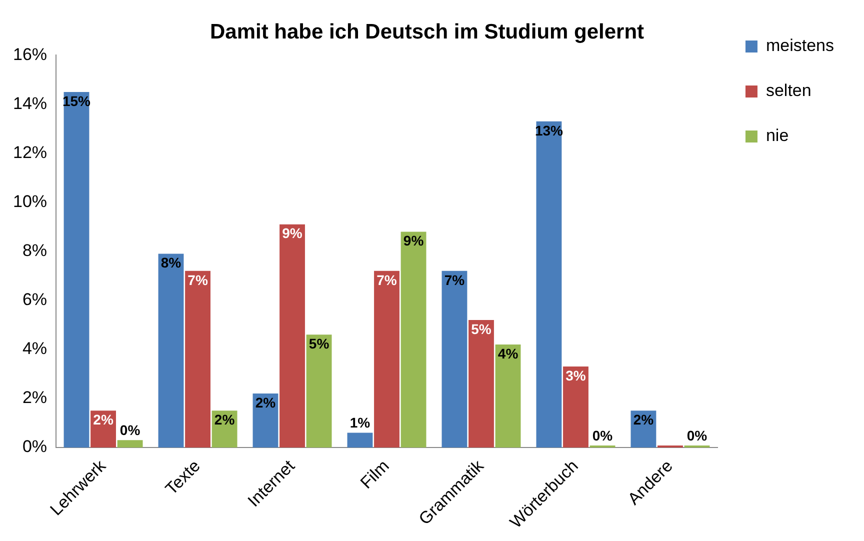  I want to click on y-tick-label: 2%, so click(35, 398).